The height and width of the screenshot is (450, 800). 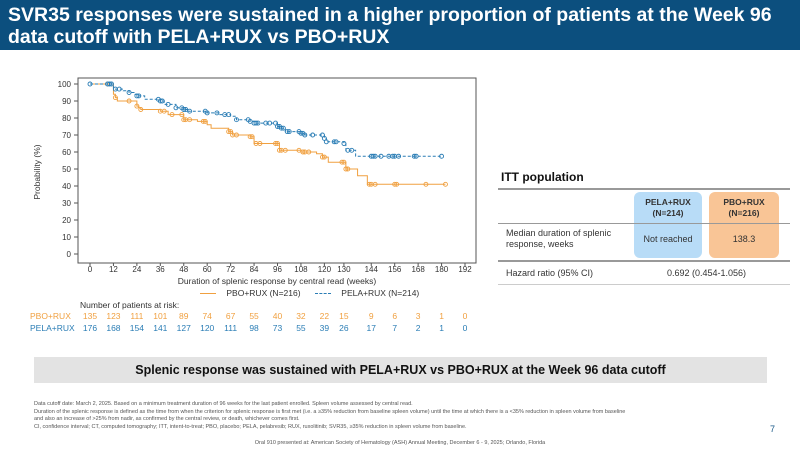 I want to click on risk-count: 7, so click(x=395, y=328).